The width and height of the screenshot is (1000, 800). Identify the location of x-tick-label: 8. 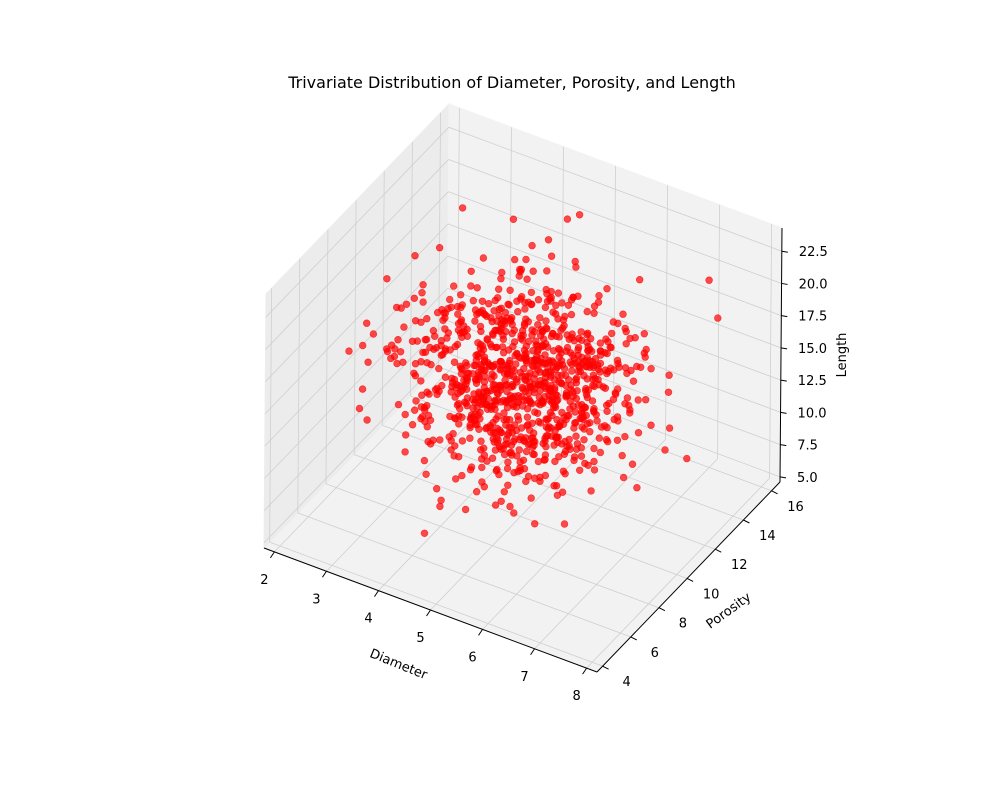
(576, 696).